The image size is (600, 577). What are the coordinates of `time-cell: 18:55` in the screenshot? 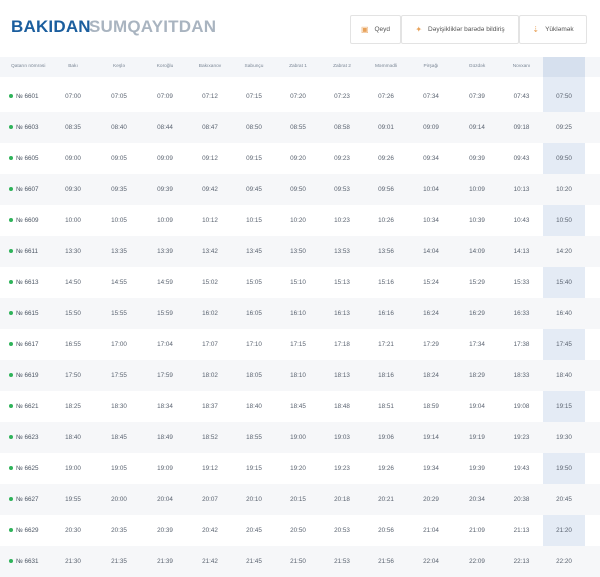 It's located at (254, 437).